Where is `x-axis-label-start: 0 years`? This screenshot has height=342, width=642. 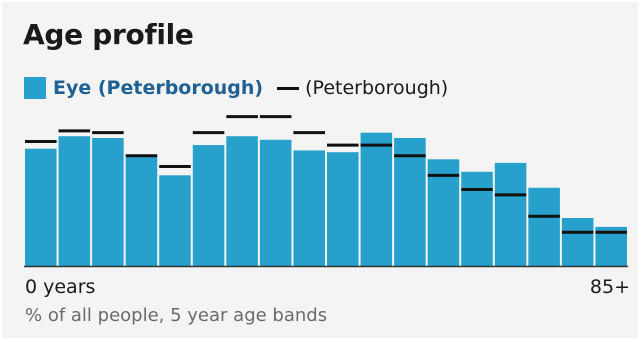
x-axis-label-start: 0 years is located at coordinates (60, 287).